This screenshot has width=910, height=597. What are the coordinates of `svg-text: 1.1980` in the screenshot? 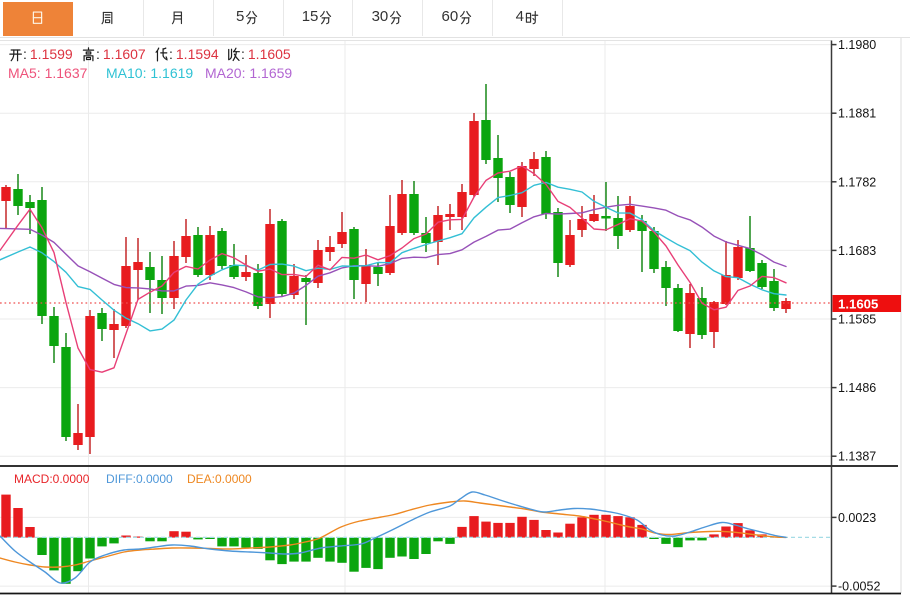 It's located at (857, 45).